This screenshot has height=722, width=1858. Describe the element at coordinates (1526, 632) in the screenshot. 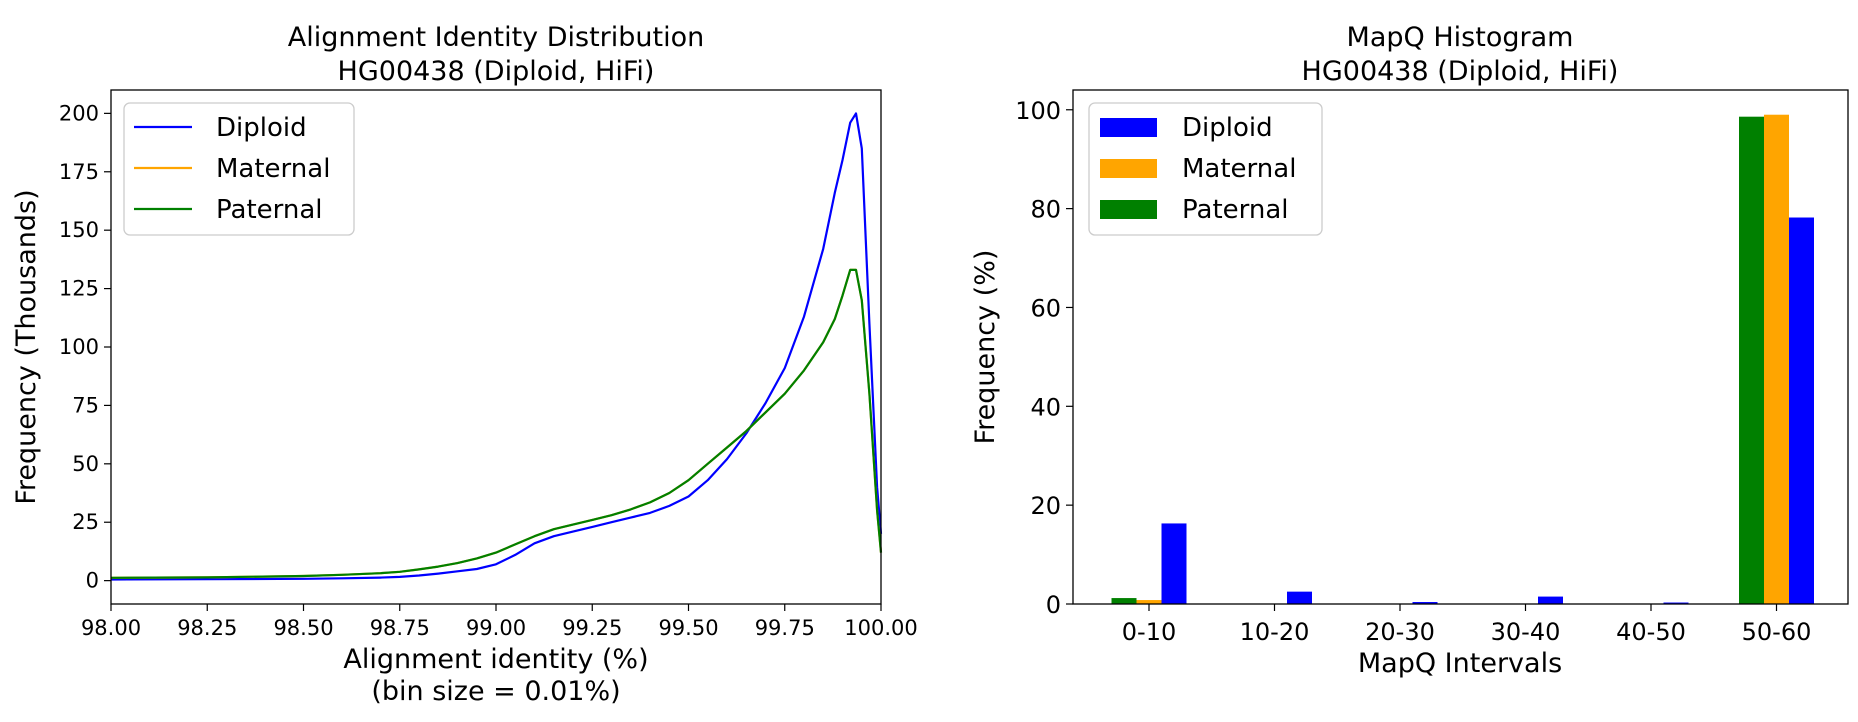

I see `x-tick-label: 30-40` at that location.